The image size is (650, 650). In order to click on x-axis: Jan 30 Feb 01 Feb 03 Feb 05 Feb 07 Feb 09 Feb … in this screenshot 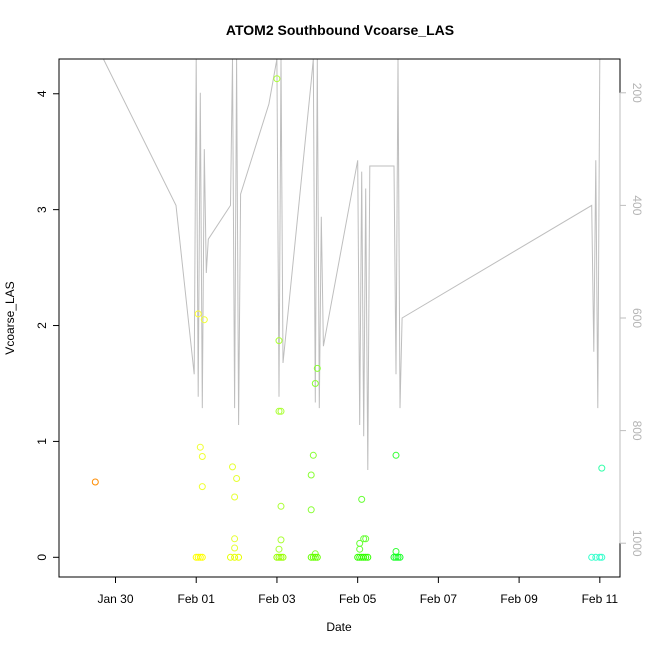, I will do `click(358, 591)`.